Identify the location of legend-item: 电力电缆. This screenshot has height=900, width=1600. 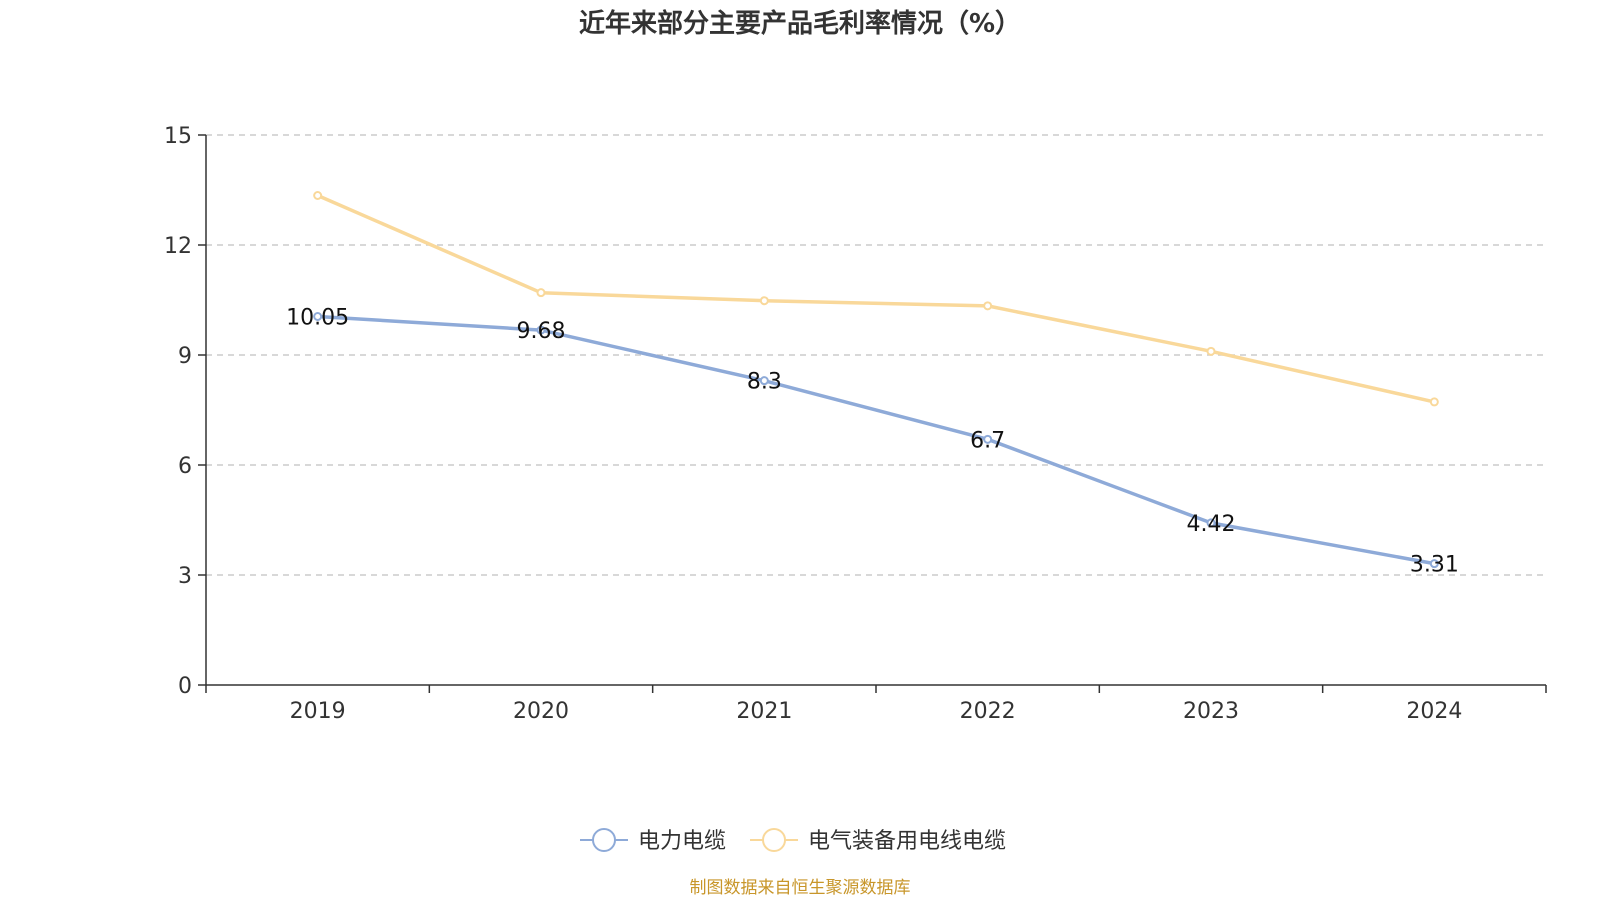
(653, 841).